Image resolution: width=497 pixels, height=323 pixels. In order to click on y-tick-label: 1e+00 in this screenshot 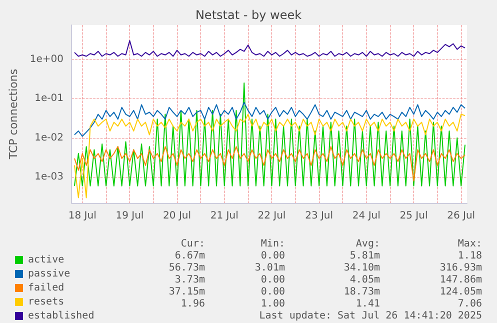, I will do `click(47, 59)`.